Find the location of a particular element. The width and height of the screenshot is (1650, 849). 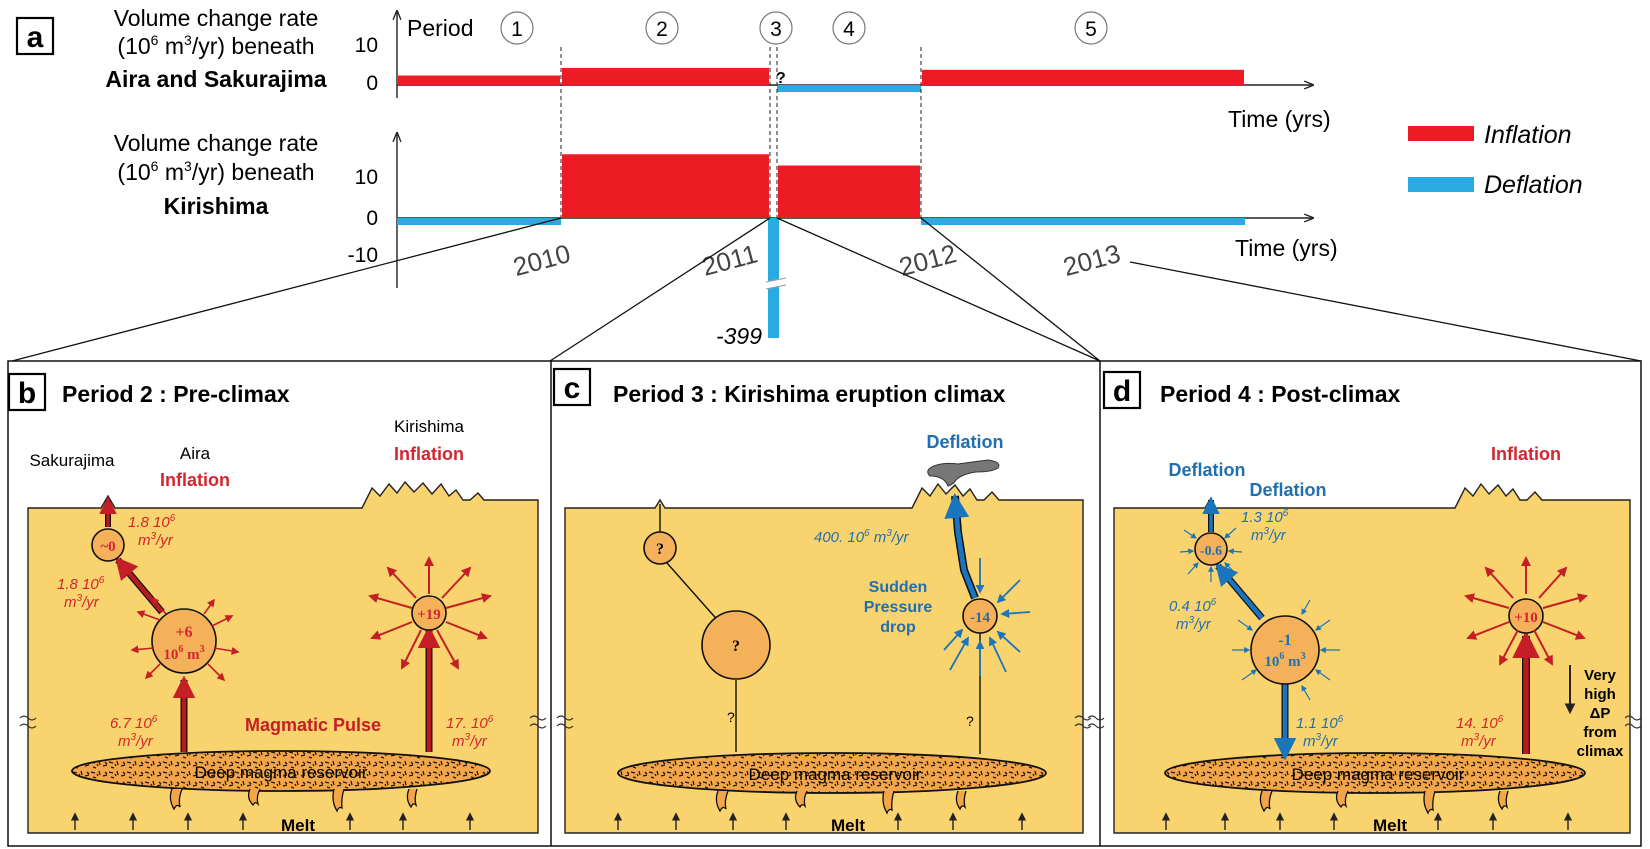

period-word: Period is located at coordinates (440, 28).